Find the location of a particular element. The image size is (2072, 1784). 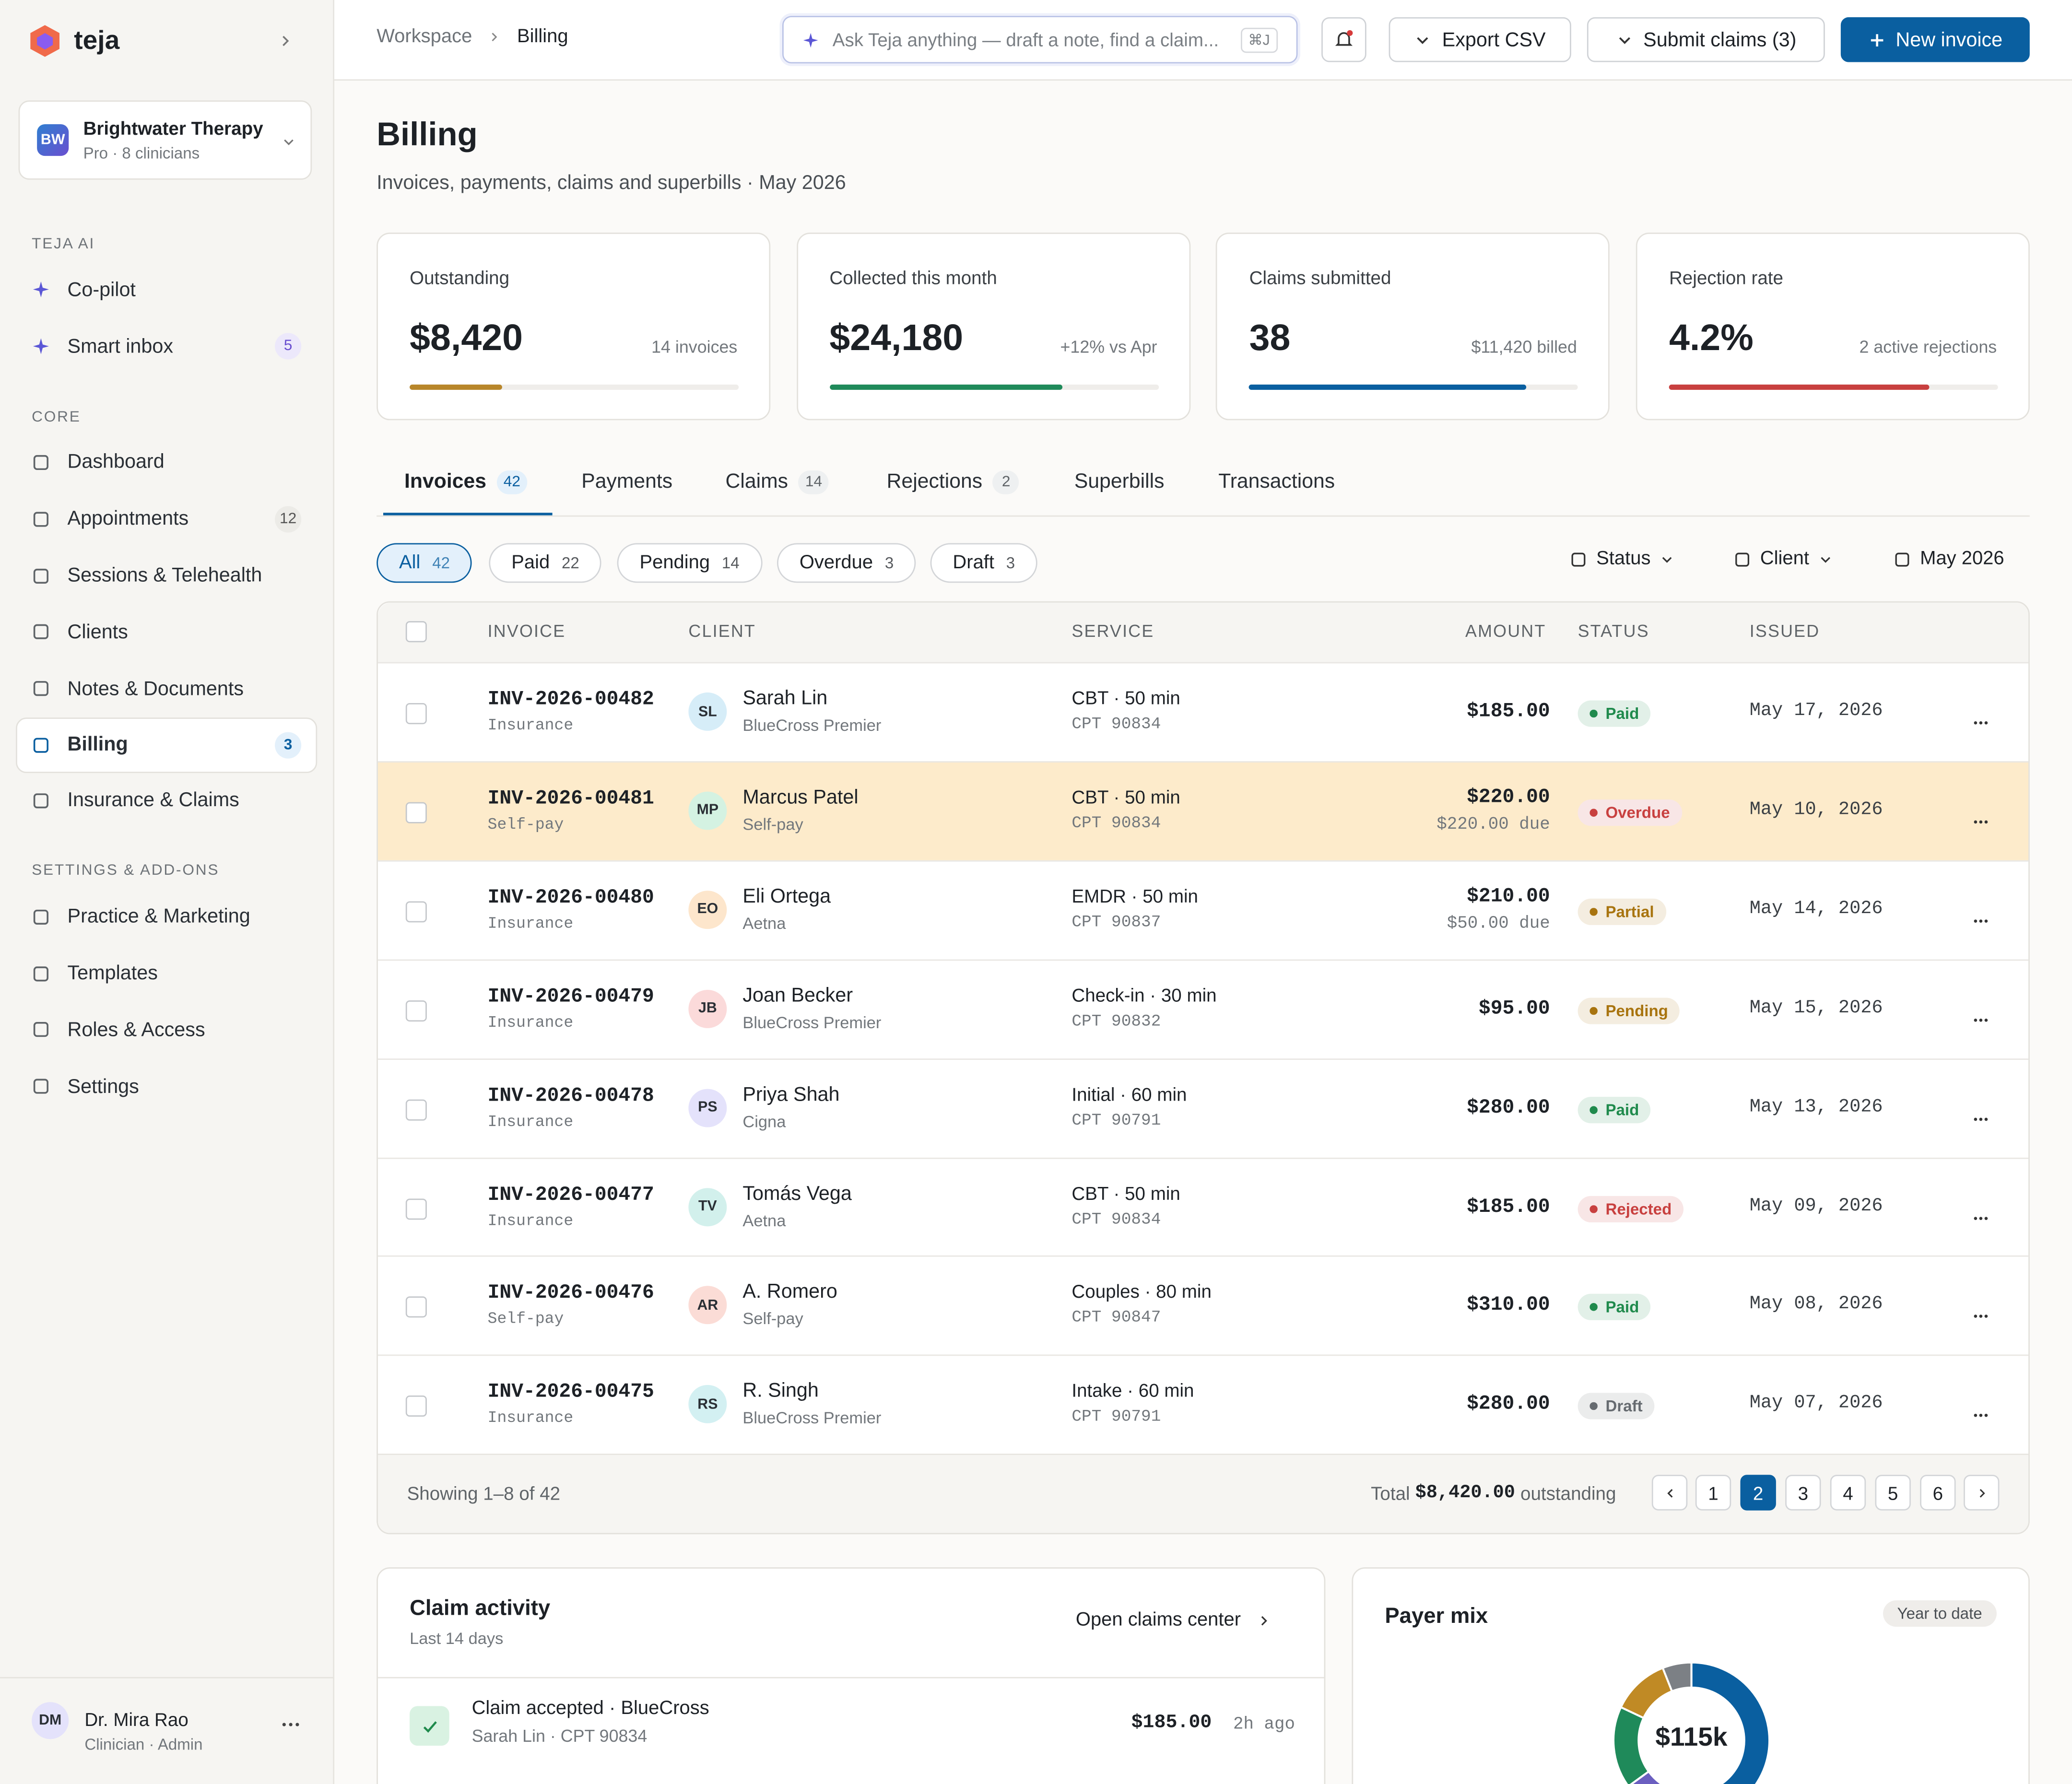

invoice-id: INV-2026-00481 is located at coordinates (570, 798).